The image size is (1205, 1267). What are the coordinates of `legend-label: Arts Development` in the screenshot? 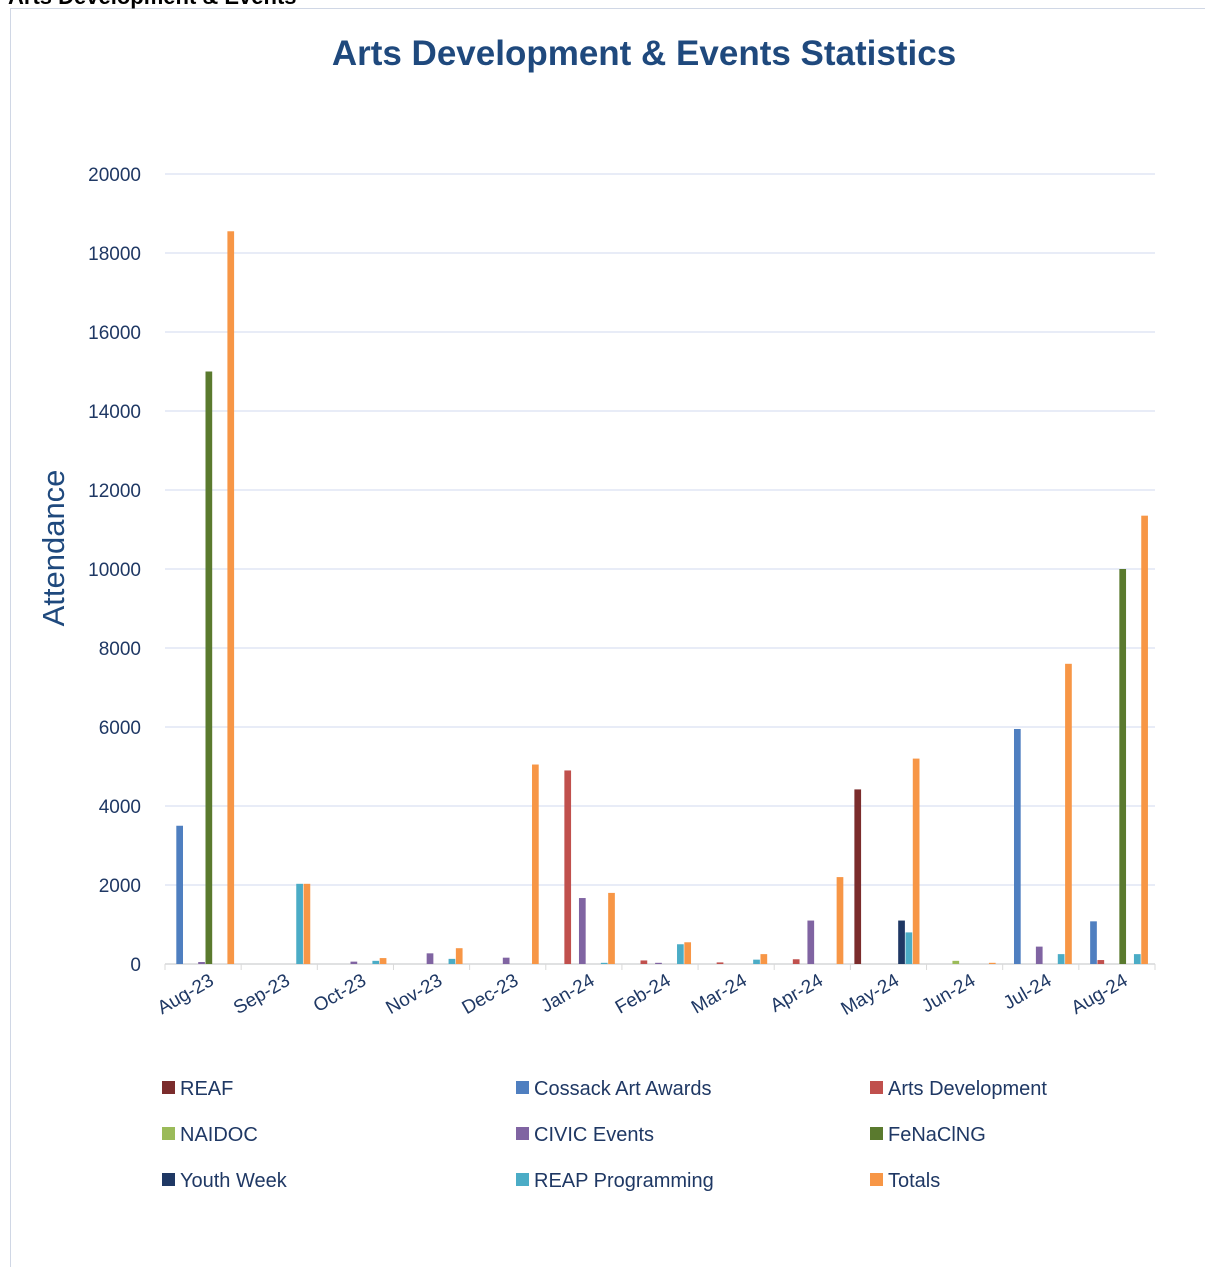 It's located at (967, 1089).